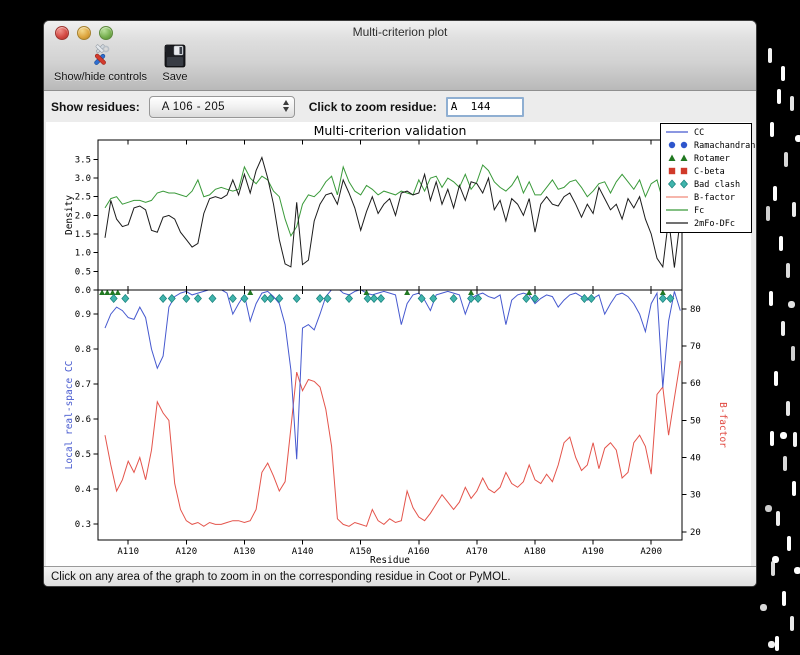  Describe the element at coordinates (361, 552) in the screenshot. I see `svg-text: A150` at that location.